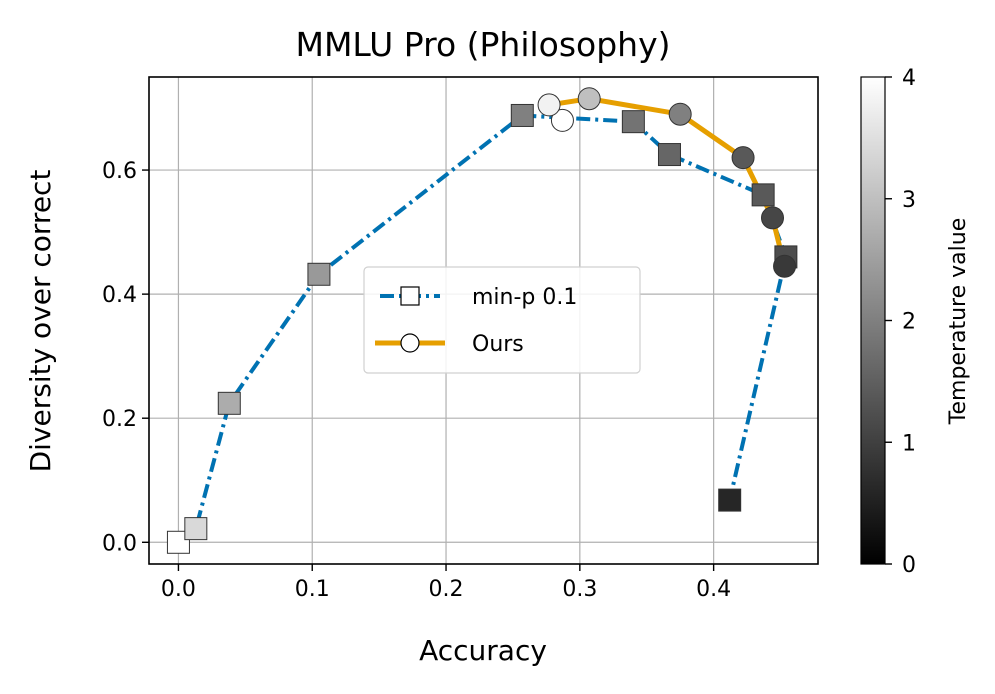 Image resolution: width=995 pixels, height=694 pixels. I want to click on x-tick-label: 0.2, so click(446, 589).